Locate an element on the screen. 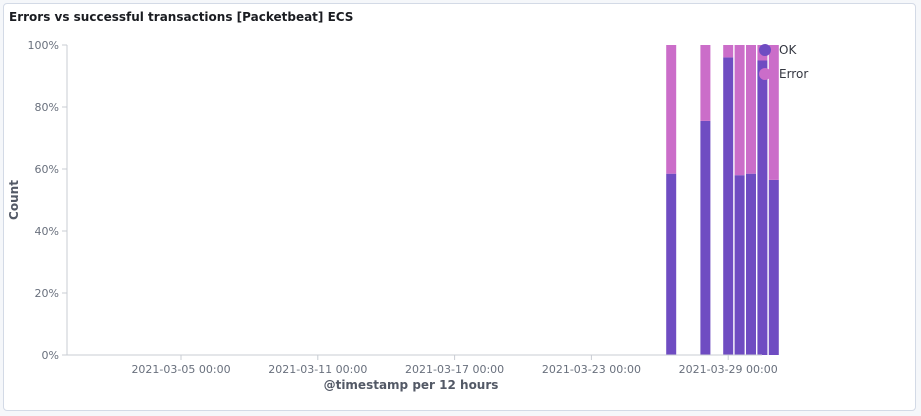 This screenshot has height=416, width=921. legend-item-ok: OK is located at coordinates (783, 50).